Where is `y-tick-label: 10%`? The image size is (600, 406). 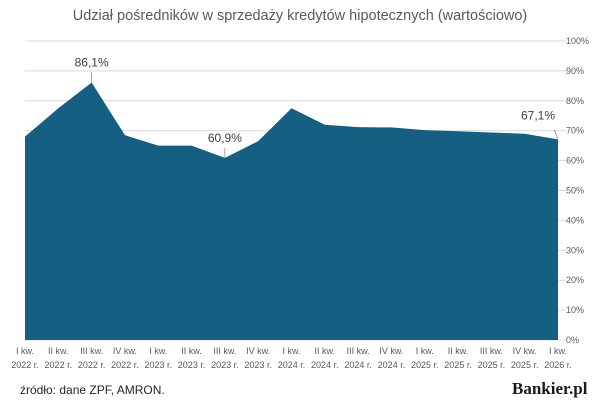
y-tick-label: 10% is located at coordinates (575, 310).